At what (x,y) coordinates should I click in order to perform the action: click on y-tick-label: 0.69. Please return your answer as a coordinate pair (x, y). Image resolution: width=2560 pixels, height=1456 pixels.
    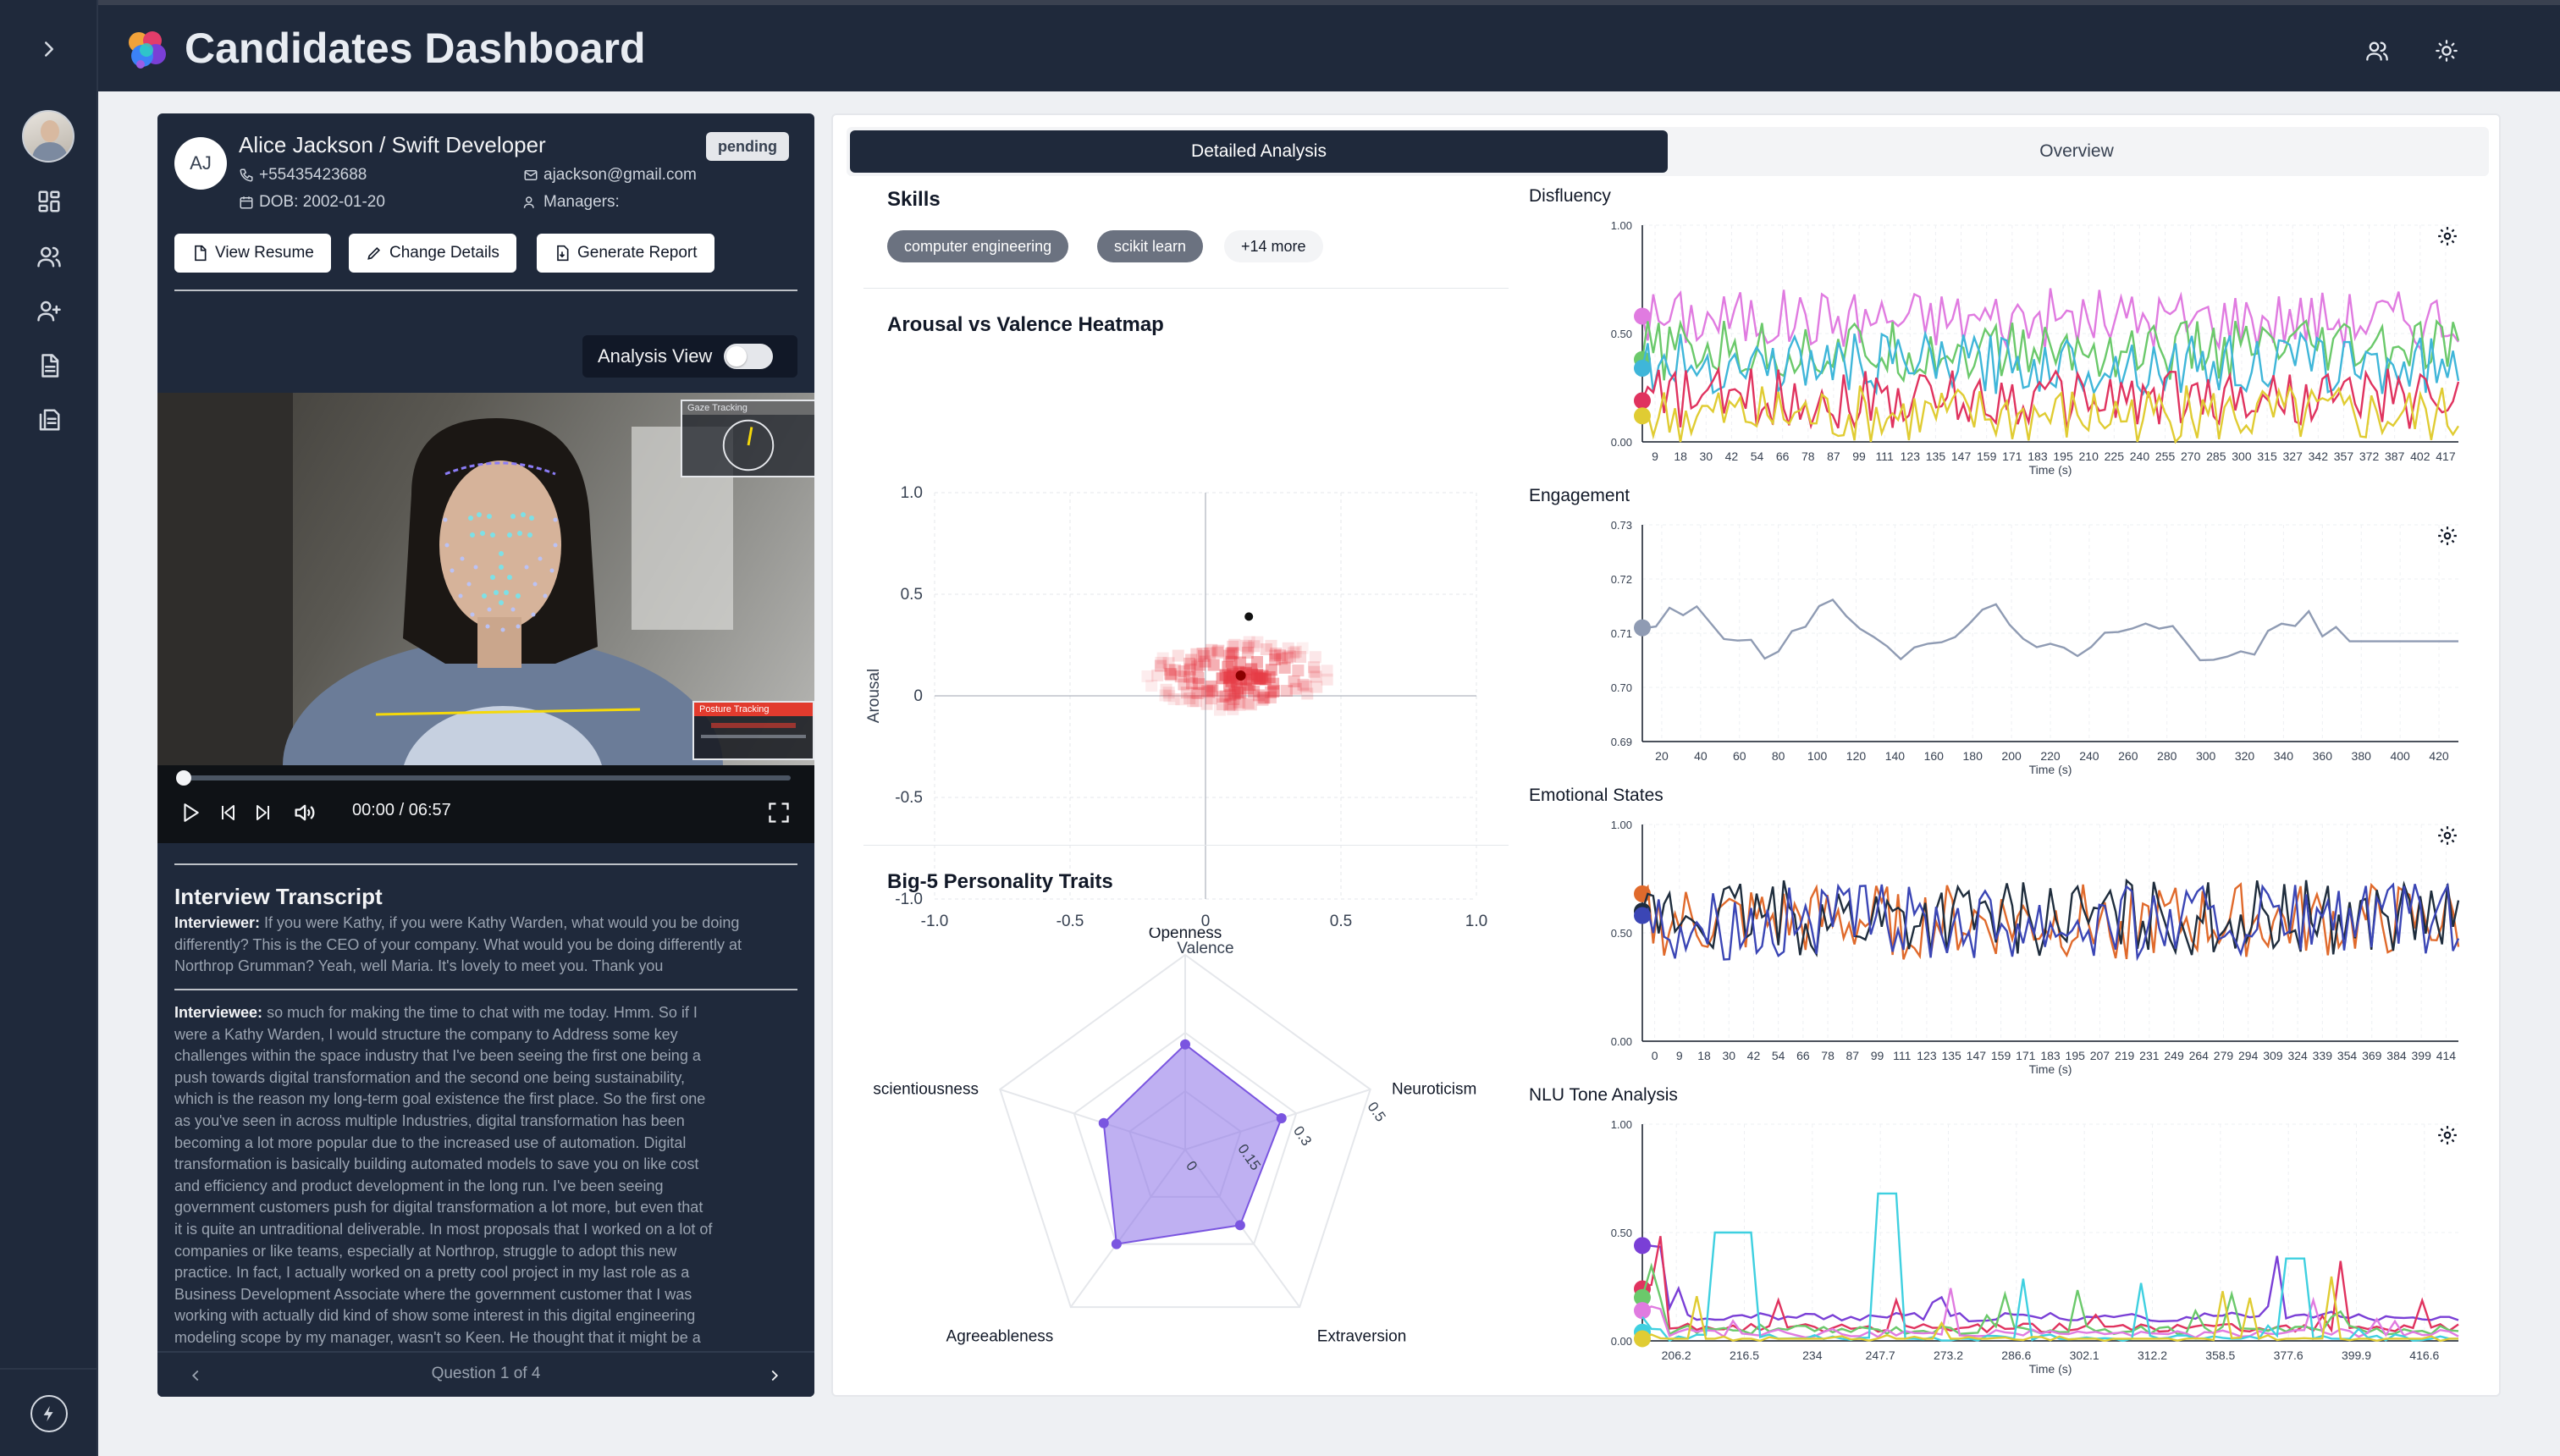
    Looking at the image, I should click on (1621, 742).